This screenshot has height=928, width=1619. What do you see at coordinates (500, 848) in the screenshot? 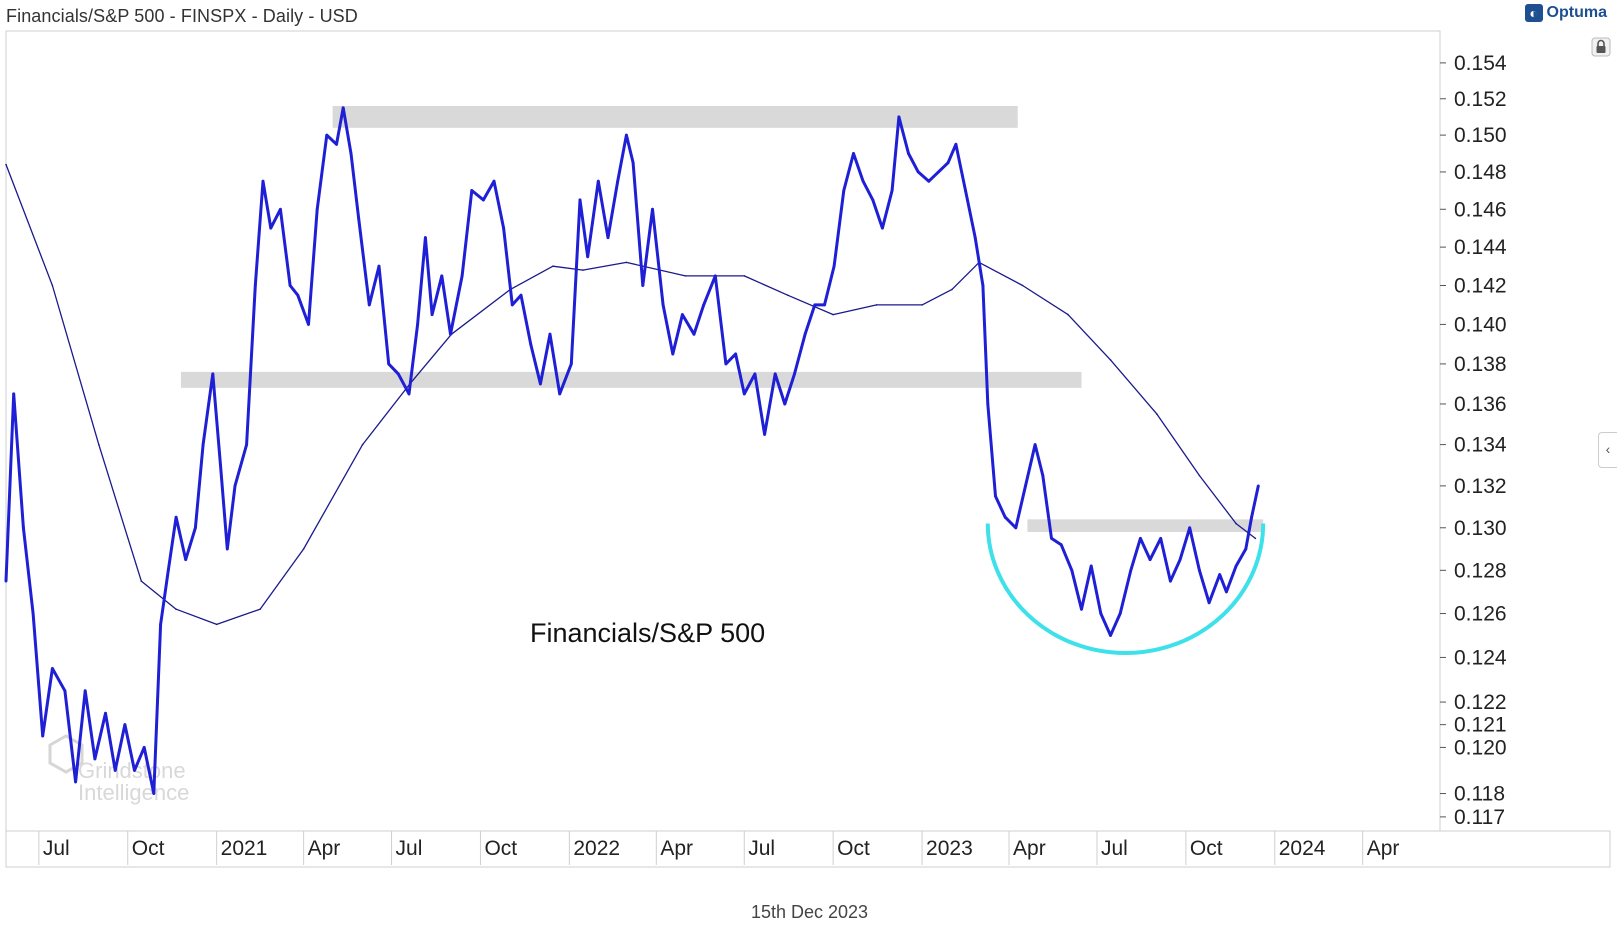
I see `x-tick-label: Oct` at bounding box center [500, 848].